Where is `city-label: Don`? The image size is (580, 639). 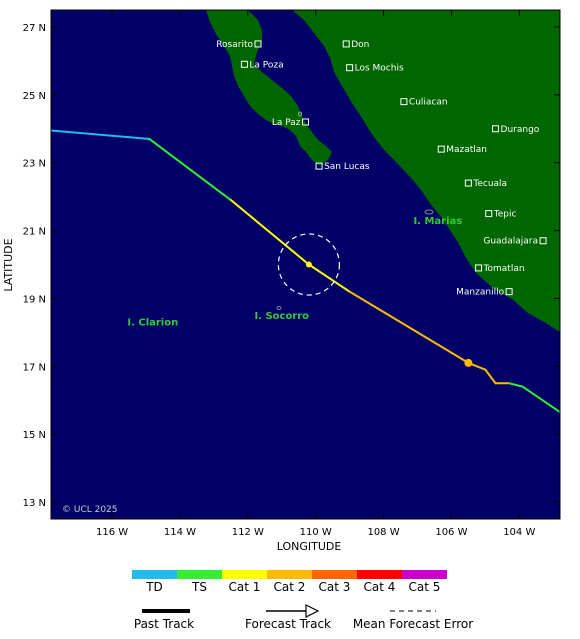
city-label: Don is located at coordinates (360, 45).